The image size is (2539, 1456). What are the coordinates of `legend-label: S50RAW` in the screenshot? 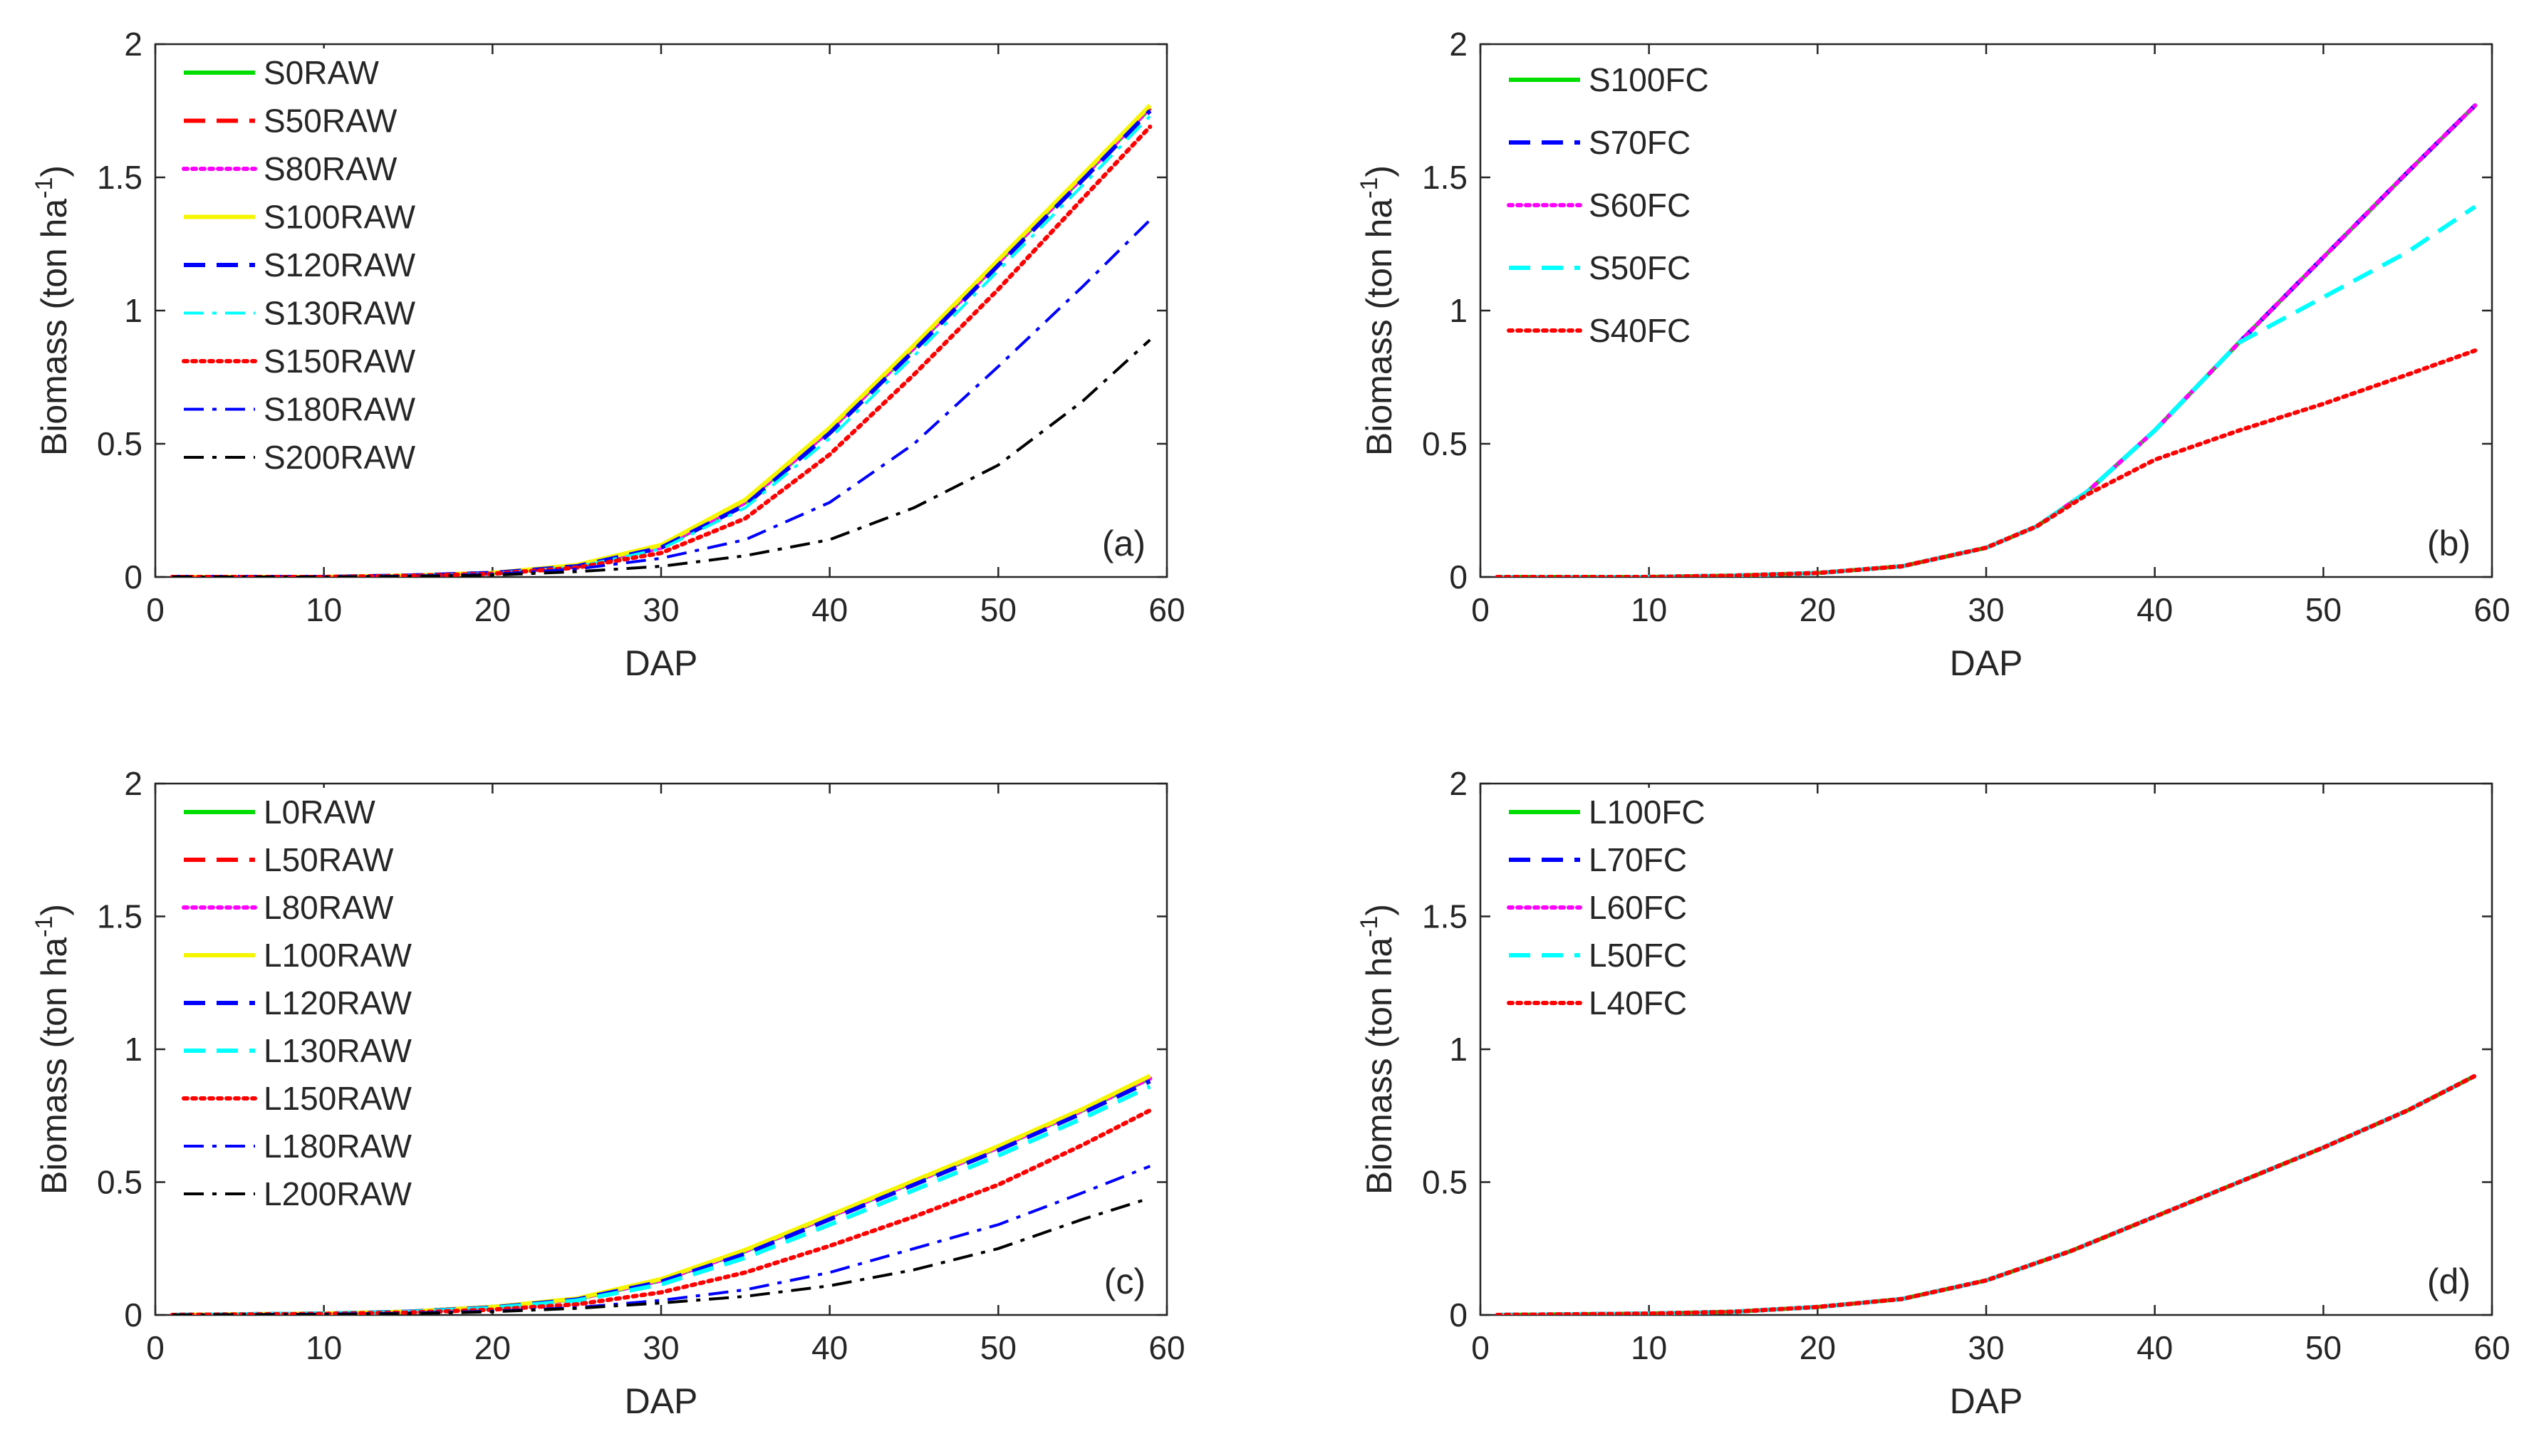 It's located at (331, 121).